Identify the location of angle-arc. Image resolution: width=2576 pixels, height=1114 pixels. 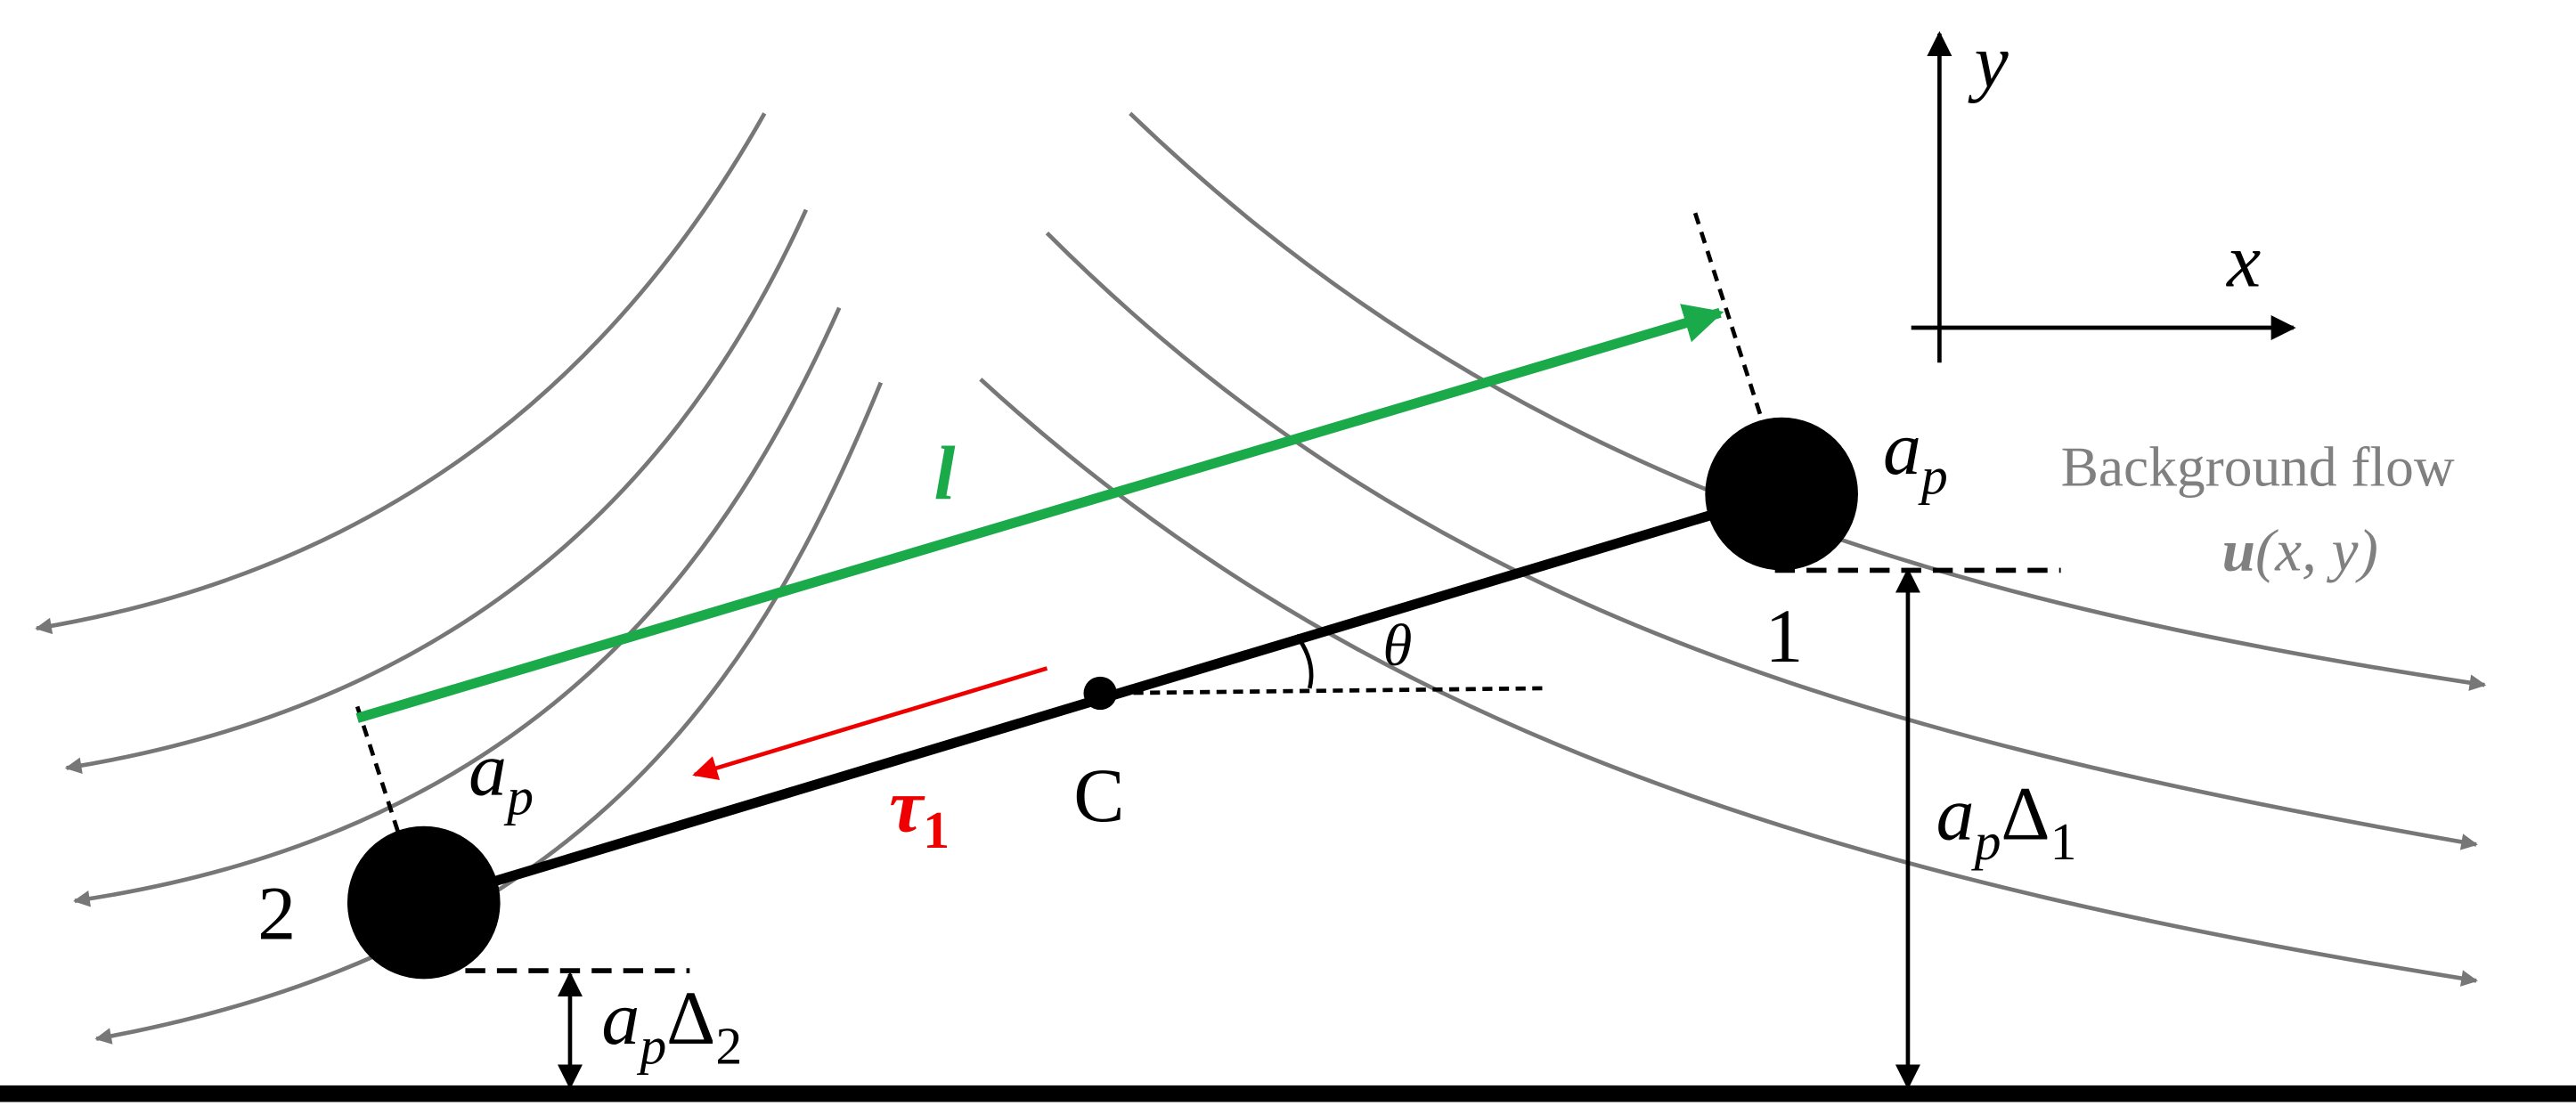
(1304, 661).